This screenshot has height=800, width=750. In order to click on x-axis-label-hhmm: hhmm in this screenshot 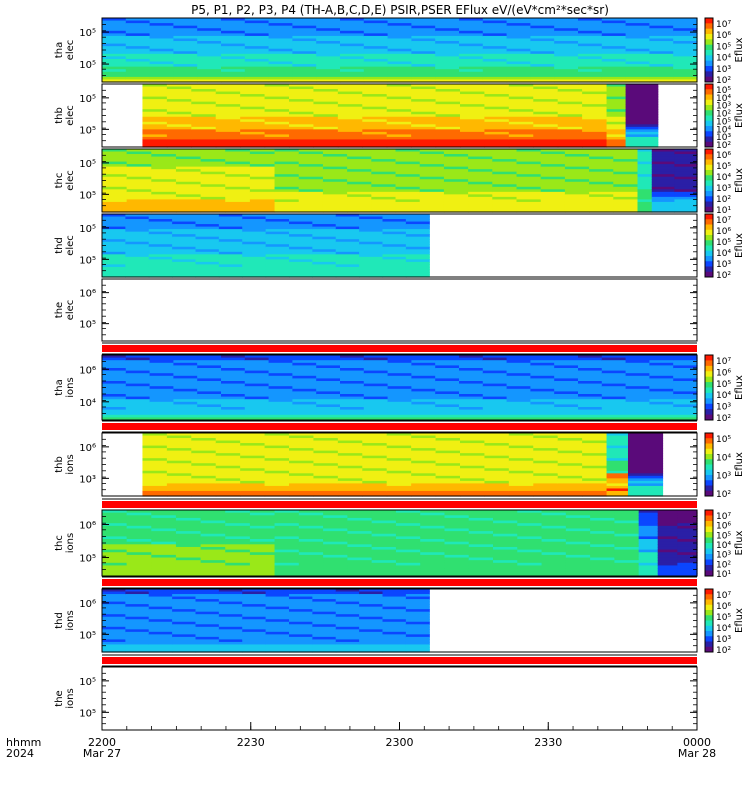, I will do `click(23, 742)`.